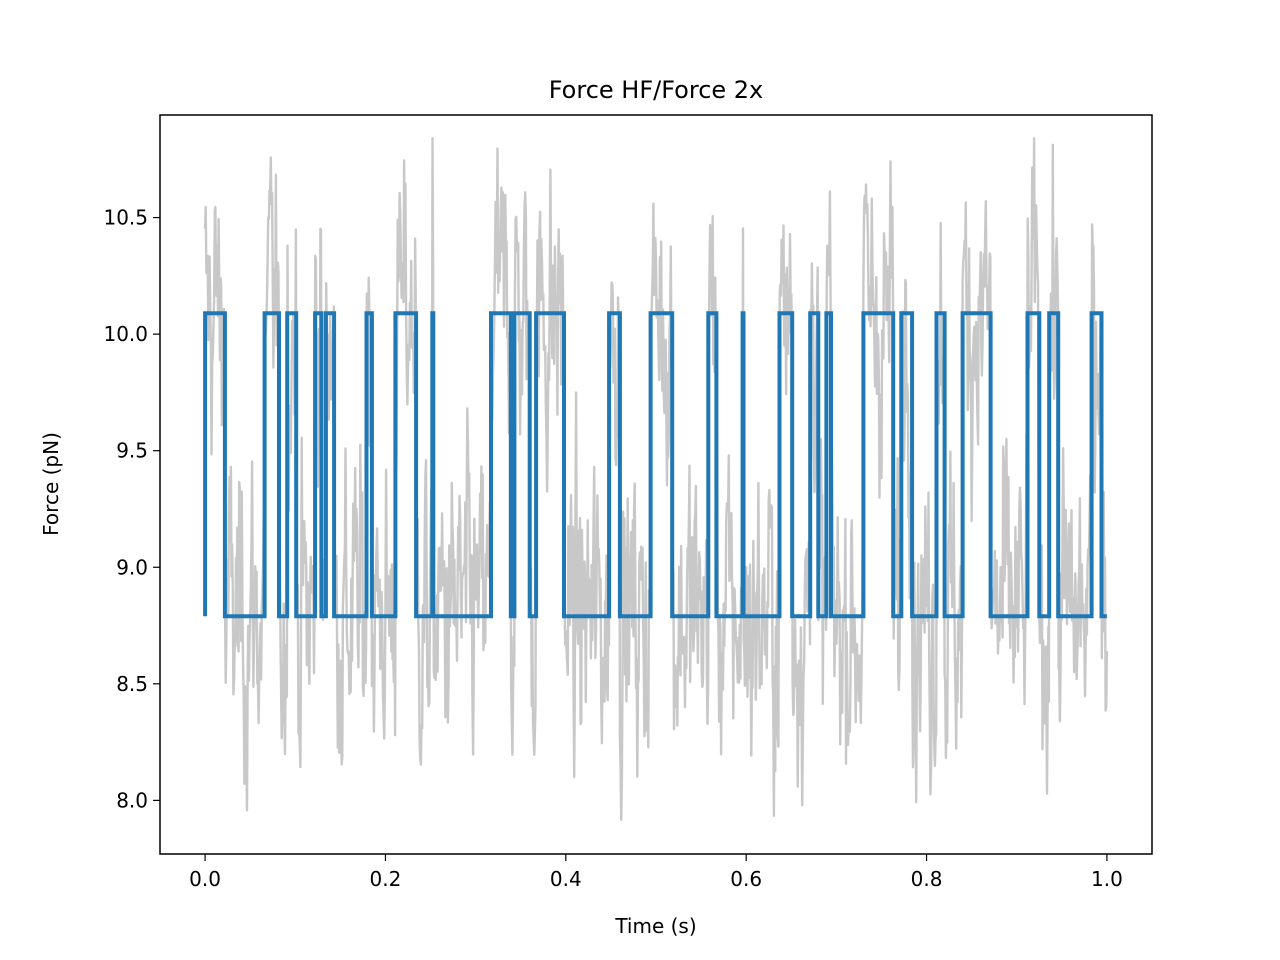 The height and width of the screenshot is (960, 1280). What do you see at coordinates (656, 872) in the screenshot?
I see `x-axis: 0.0 0.2 0.4 0.6 0.8 1.0` at bounding box center [656, 872].